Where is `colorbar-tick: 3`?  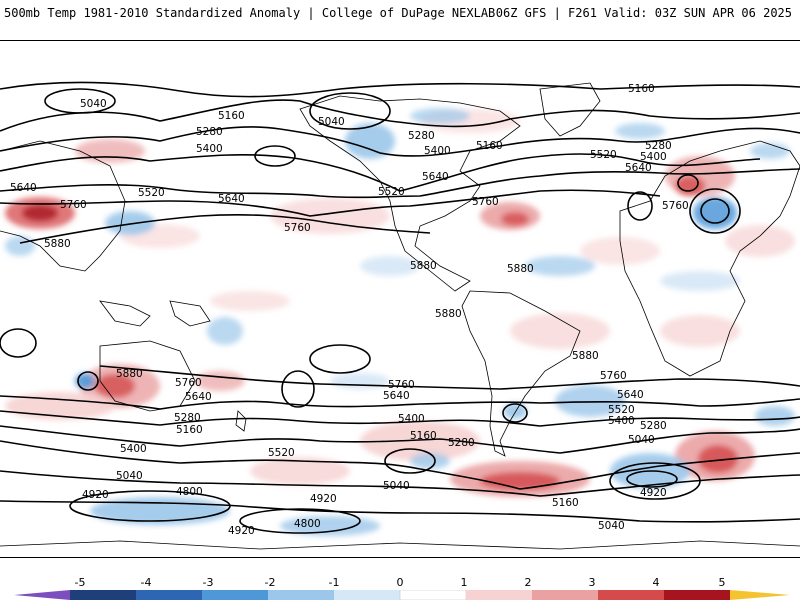
colorbar-tick: 3 is located at coordinates (592, 582).